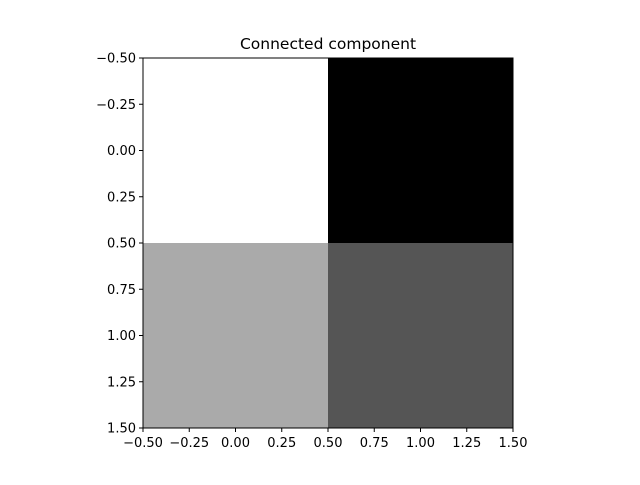  I want to click on y-tick-label: −0.25, so click(116, 105).